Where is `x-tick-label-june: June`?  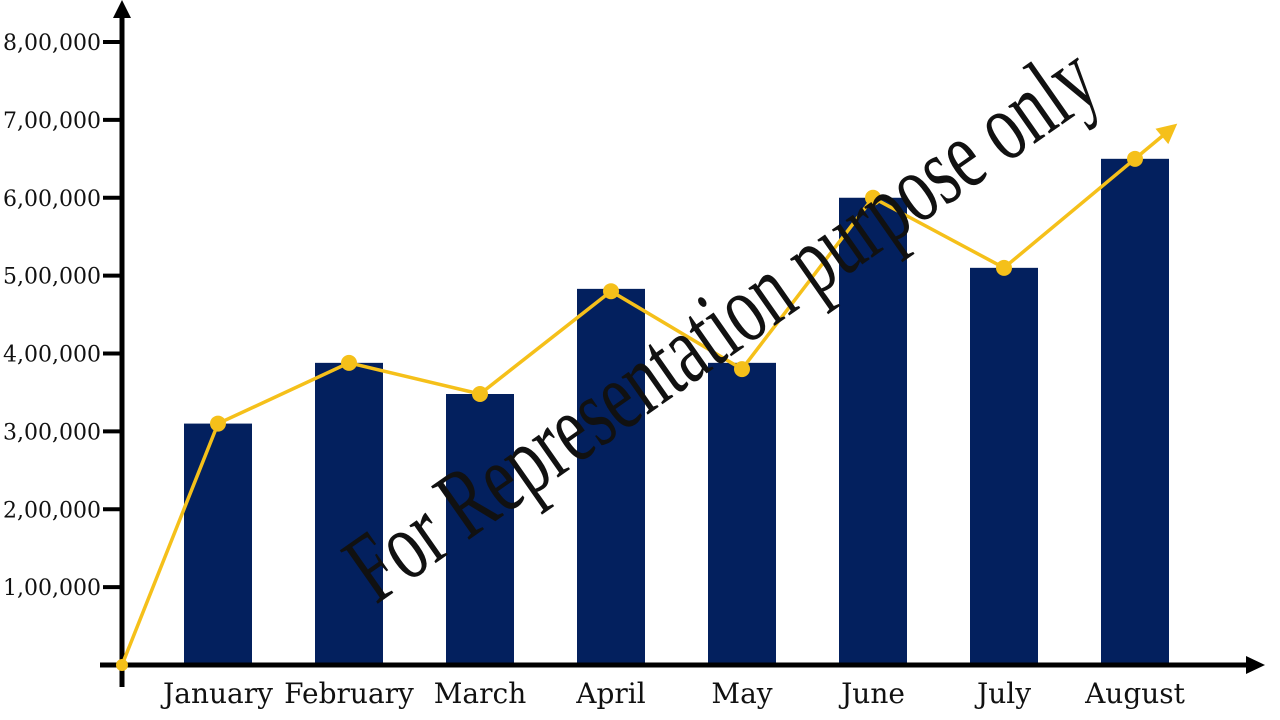
x-tick-label-june: June is located at coordinates (871, 693).